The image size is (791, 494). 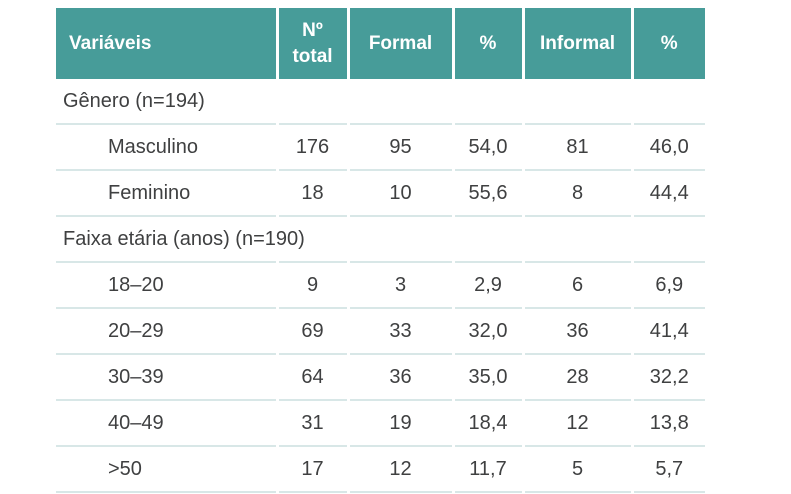 I want to click on row-label: 30–39, so click(x=166, y=377).